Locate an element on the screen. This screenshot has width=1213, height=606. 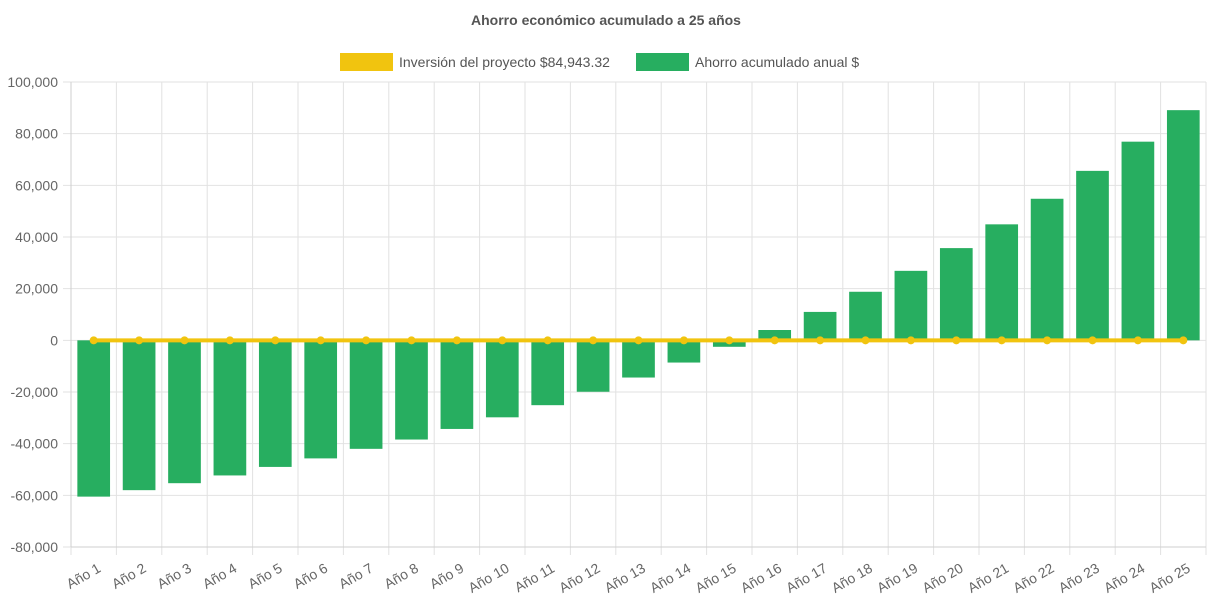
x-tick-label: Año 4 is located at coordinates (220, 576).